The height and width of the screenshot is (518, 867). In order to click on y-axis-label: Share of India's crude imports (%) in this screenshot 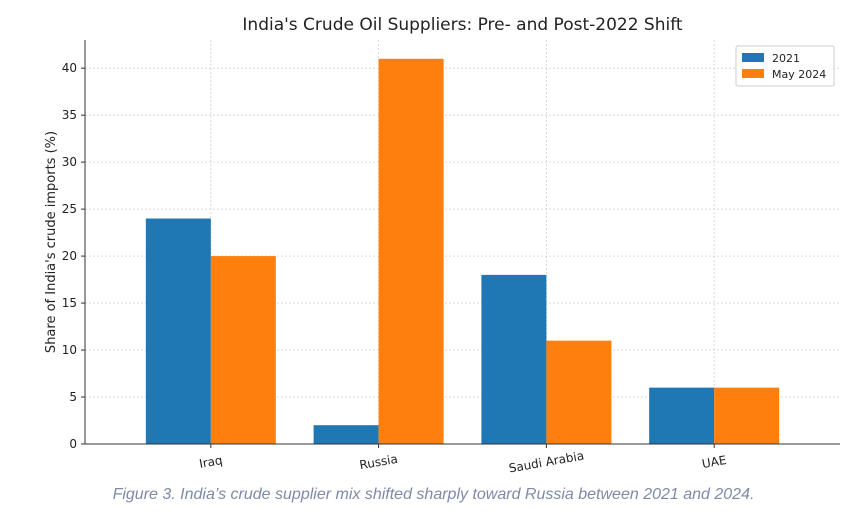, I will do `click(51, 242)`.